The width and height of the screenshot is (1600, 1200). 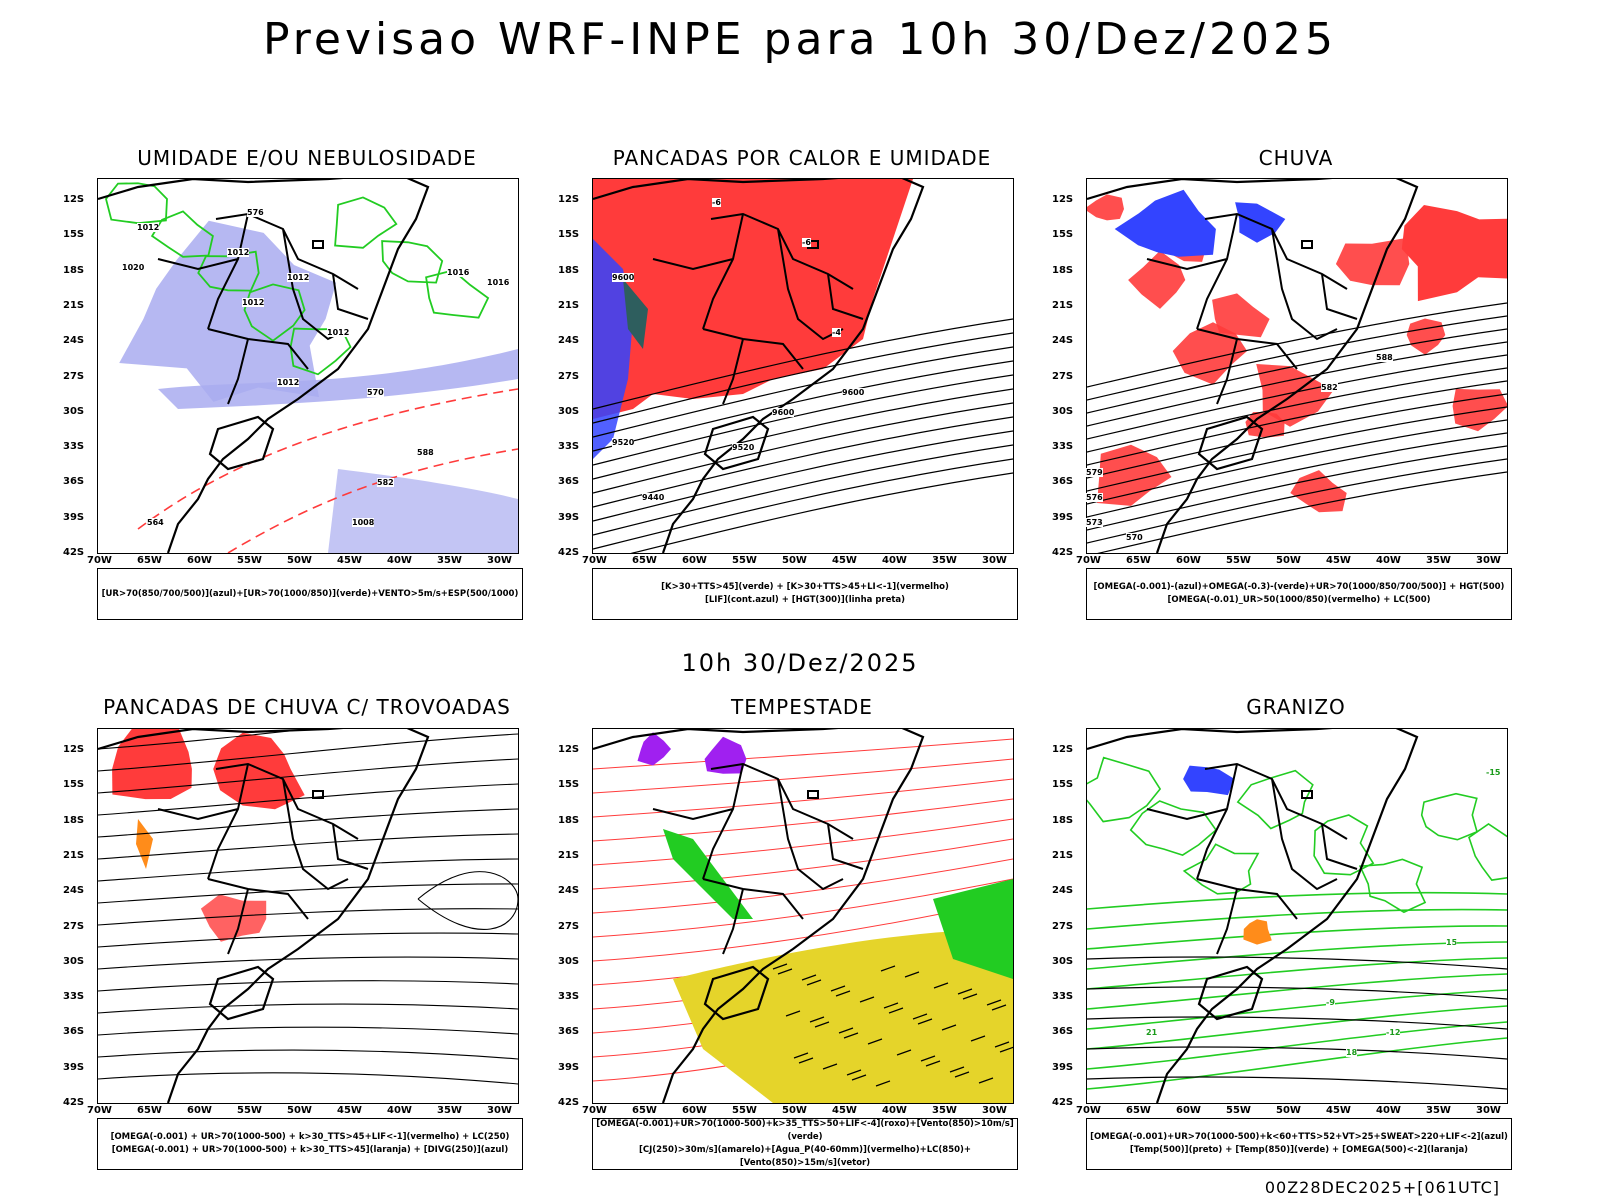 I want to click on valid-time-title: 10h 30/Dez/2025, so click(x=800, y=663).